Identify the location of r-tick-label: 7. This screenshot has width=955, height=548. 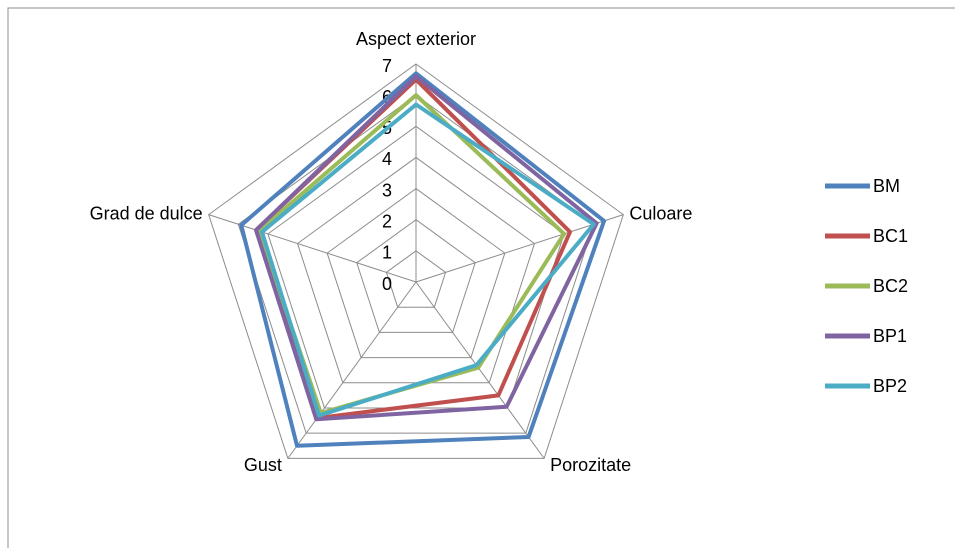
(387, 66).